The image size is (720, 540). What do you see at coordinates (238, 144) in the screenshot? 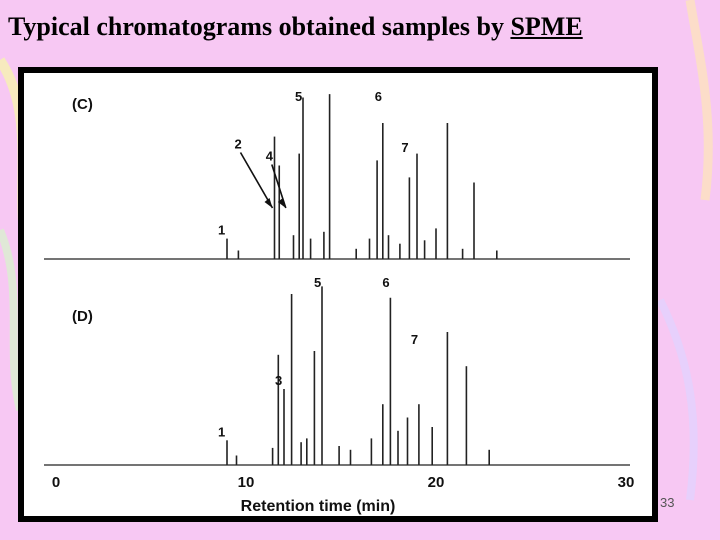
I see `annotation-label-0-0: 2` at bounding box center [238, 144].